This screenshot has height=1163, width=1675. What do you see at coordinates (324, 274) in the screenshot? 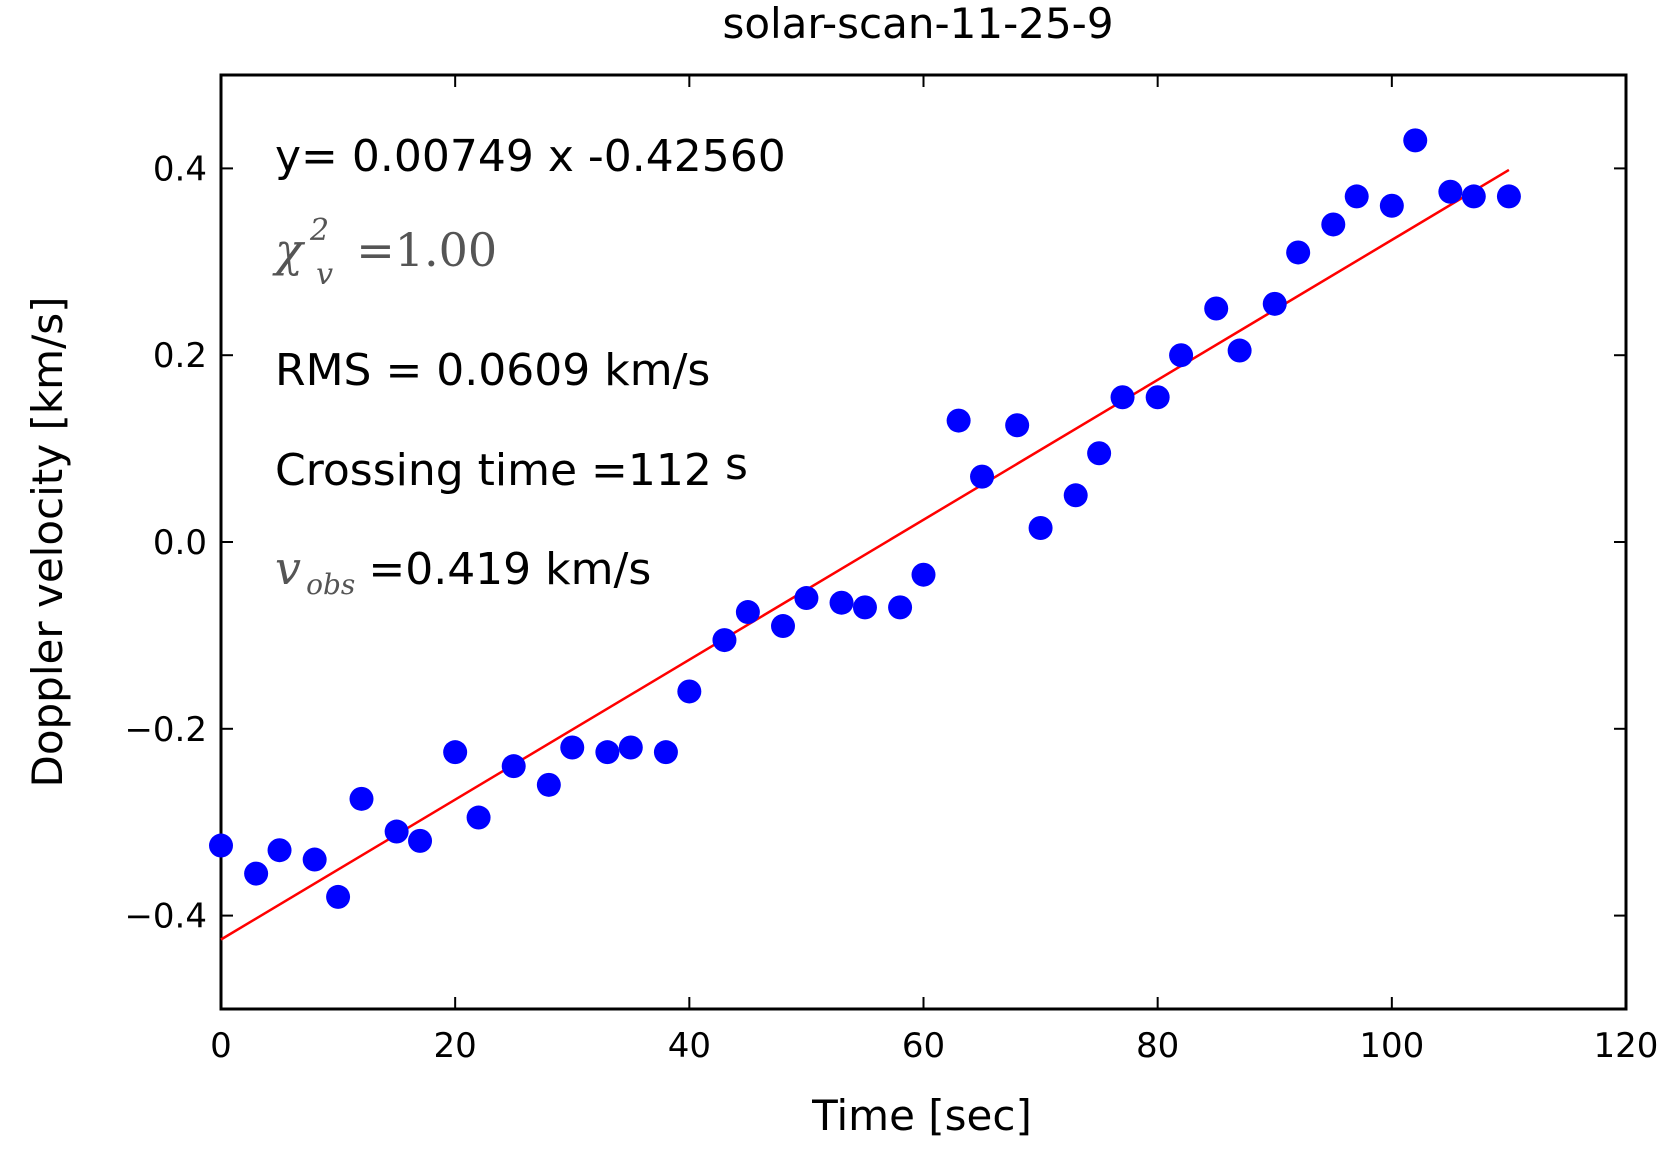
I see `chi-subscript: v` at bounding box center [324, 274].